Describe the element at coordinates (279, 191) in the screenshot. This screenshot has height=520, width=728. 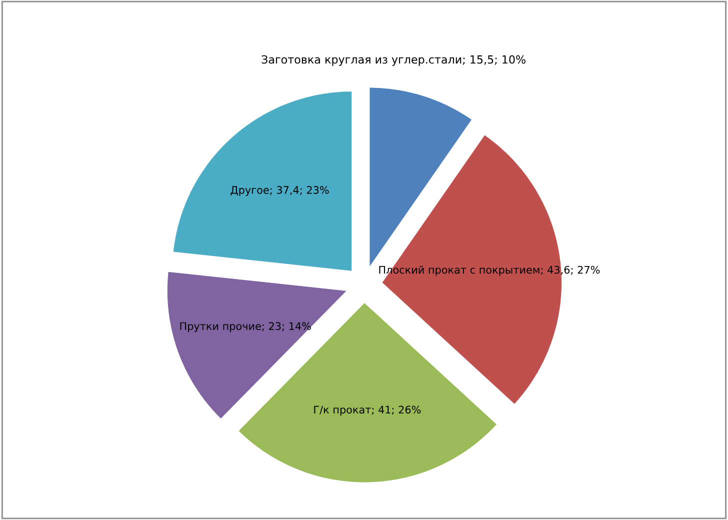
I see `slice-label: Другое; 37,4; 23%` at that location.